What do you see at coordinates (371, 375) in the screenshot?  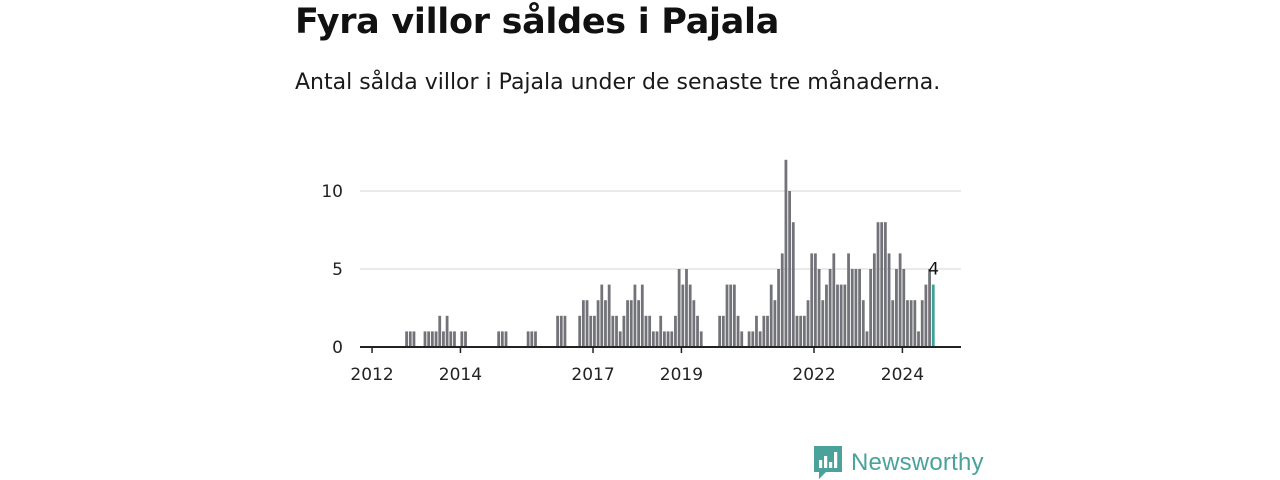 I see `x-tick-label: 2012` at bounding box center [371, 375].